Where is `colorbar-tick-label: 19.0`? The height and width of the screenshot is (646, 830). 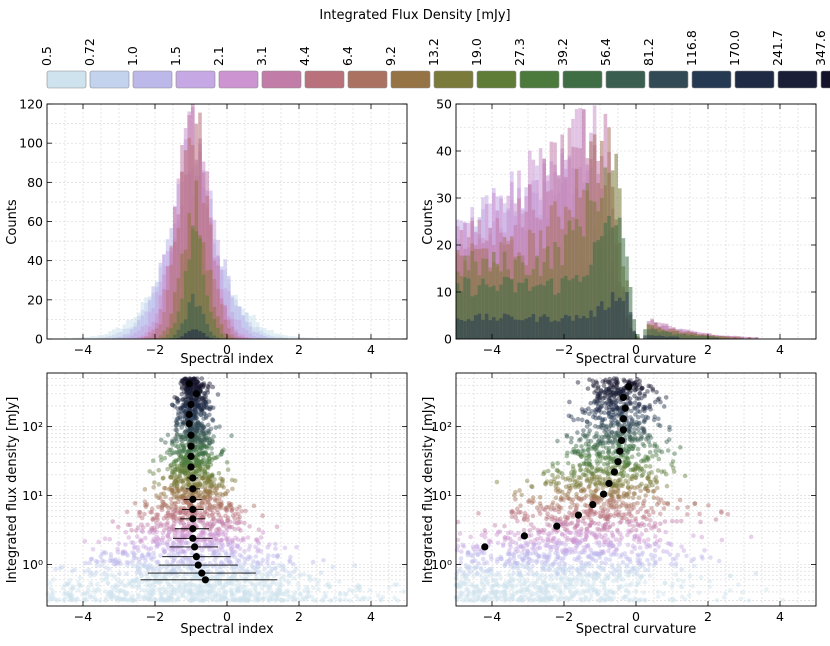
colorbar-tick-label: 19.0 is located at coordinates (476, 52).